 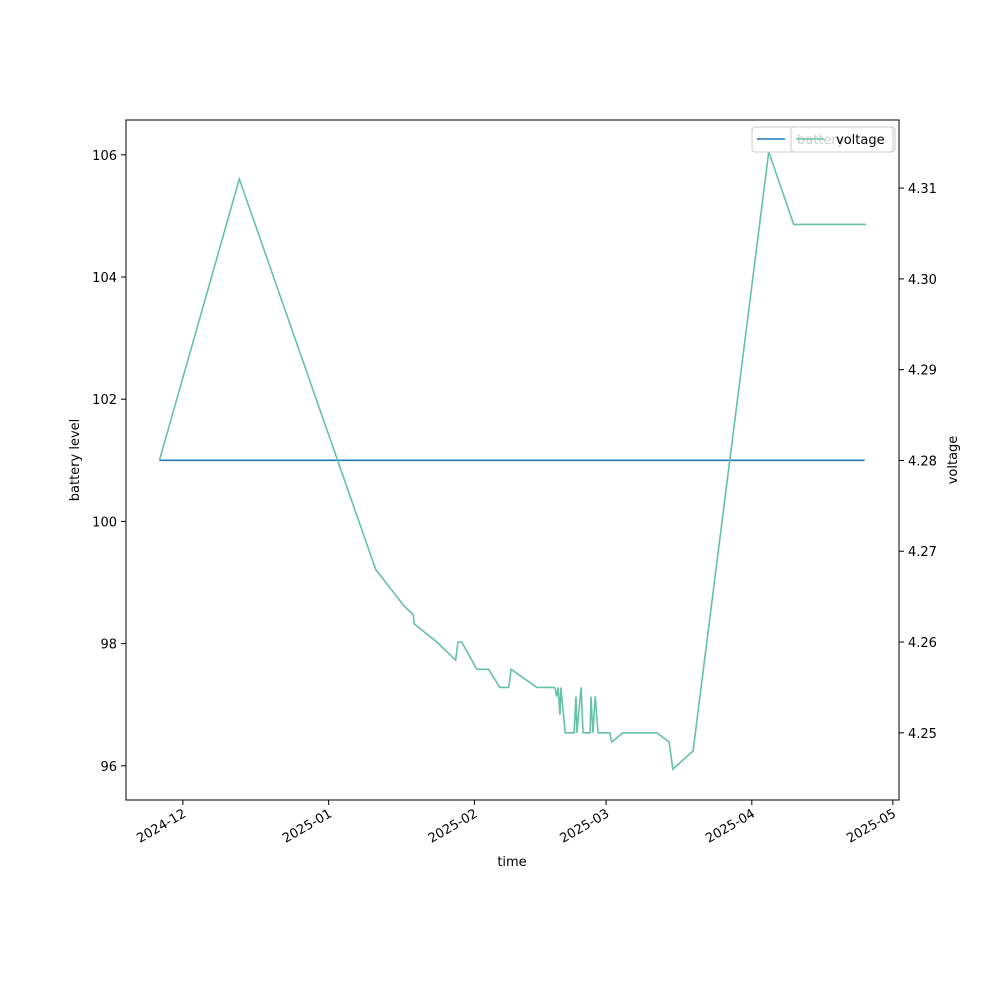 What do you see at coordinates (922, 371) in the screenshot?
I see `y2-tick-label: 4.29` at bounding box center [922, 371].